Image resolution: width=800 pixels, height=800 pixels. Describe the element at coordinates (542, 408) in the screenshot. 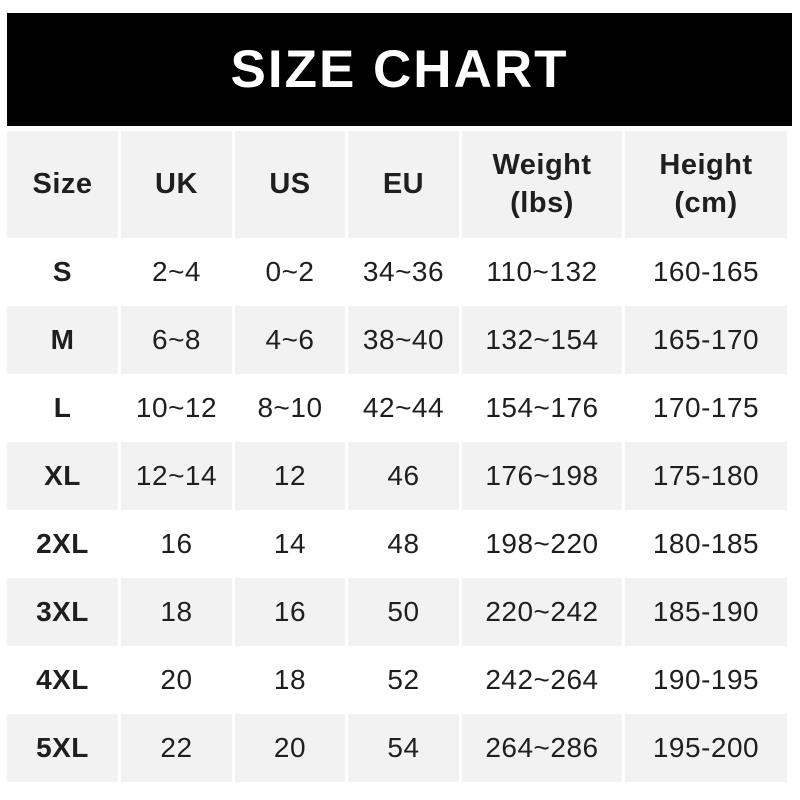

I see `cell-weight: 154~176` at that location.